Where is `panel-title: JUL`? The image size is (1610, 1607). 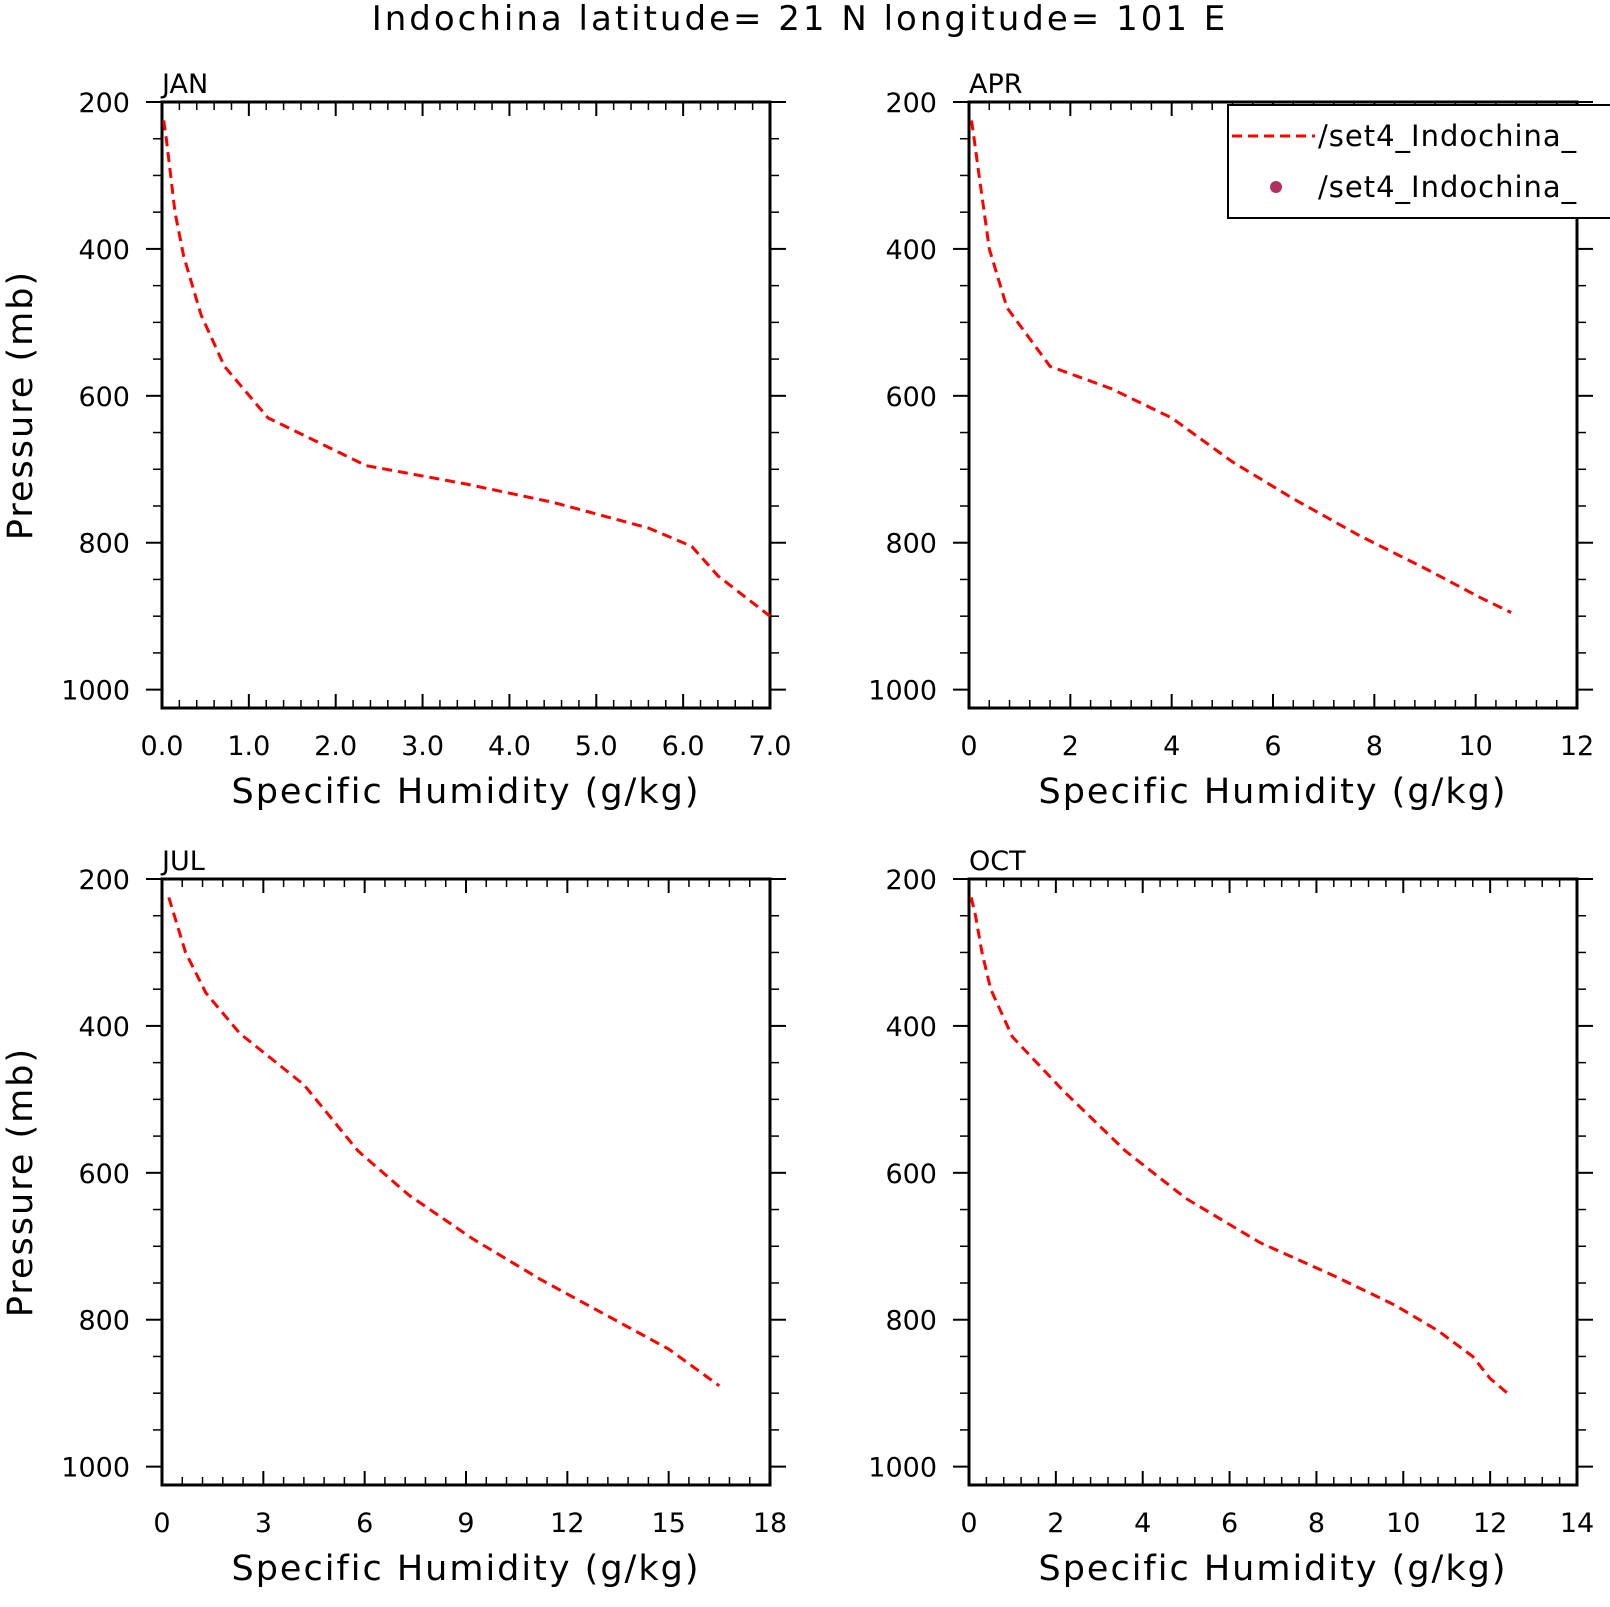
panel-title: JUL is located at coordinates (182, 861).